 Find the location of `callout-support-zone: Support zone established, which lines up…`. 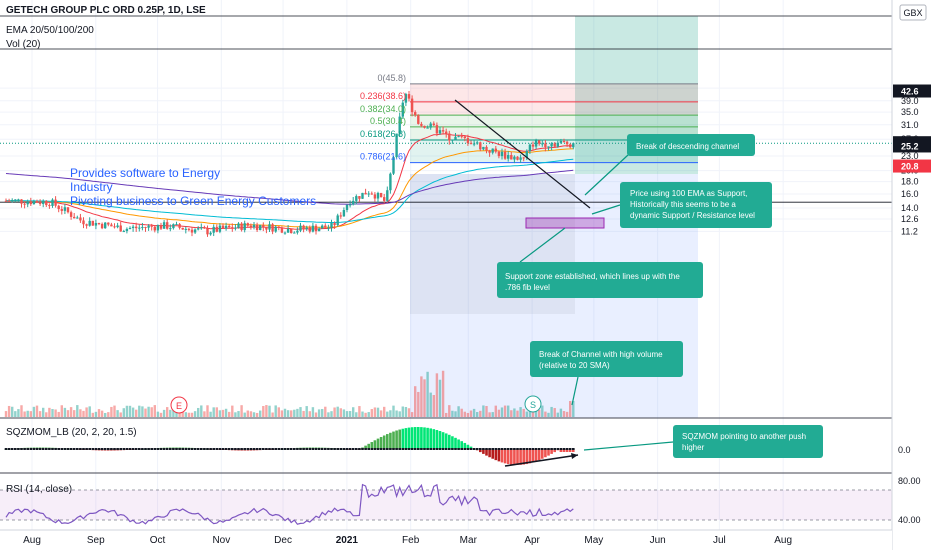

callout-support-zone: Support zone established, which lines up… is located at coordinates (600, 262).